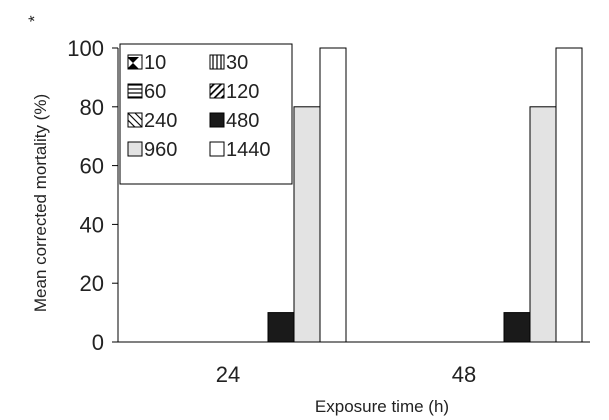 This screenshot has width=609, height=420. I want to click on y-axis-title: Mean corrected mortality (%), so click(40, 203).